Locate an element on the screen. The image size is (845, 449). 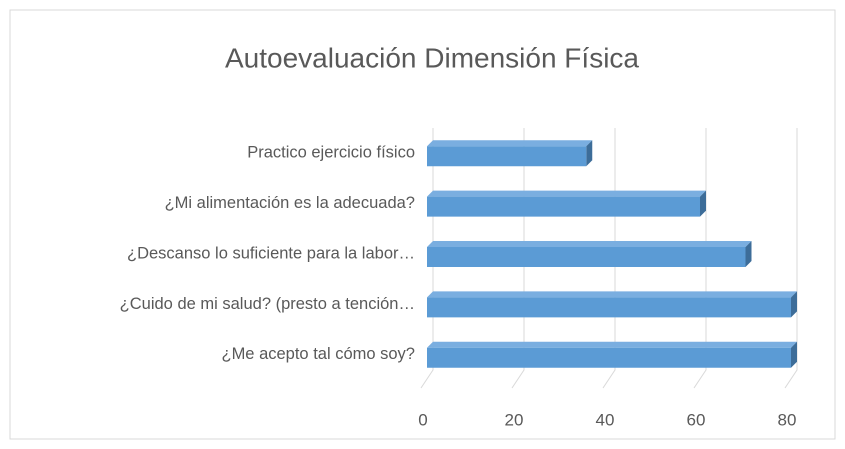
chart-title: Autoevaluación Dimensión Física is located at coordinates (432, 57).